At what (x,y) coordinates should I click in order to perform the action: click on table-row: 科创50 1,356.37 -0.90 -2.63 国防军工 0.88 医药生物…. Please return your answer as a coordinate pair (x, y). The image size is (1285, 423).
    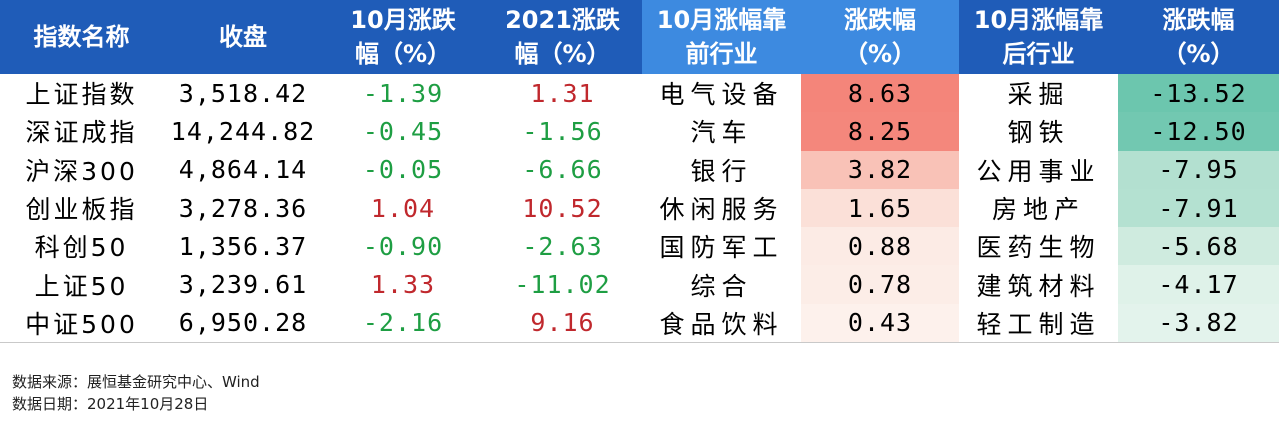
    Looking at the image, I should click on (639, 246).